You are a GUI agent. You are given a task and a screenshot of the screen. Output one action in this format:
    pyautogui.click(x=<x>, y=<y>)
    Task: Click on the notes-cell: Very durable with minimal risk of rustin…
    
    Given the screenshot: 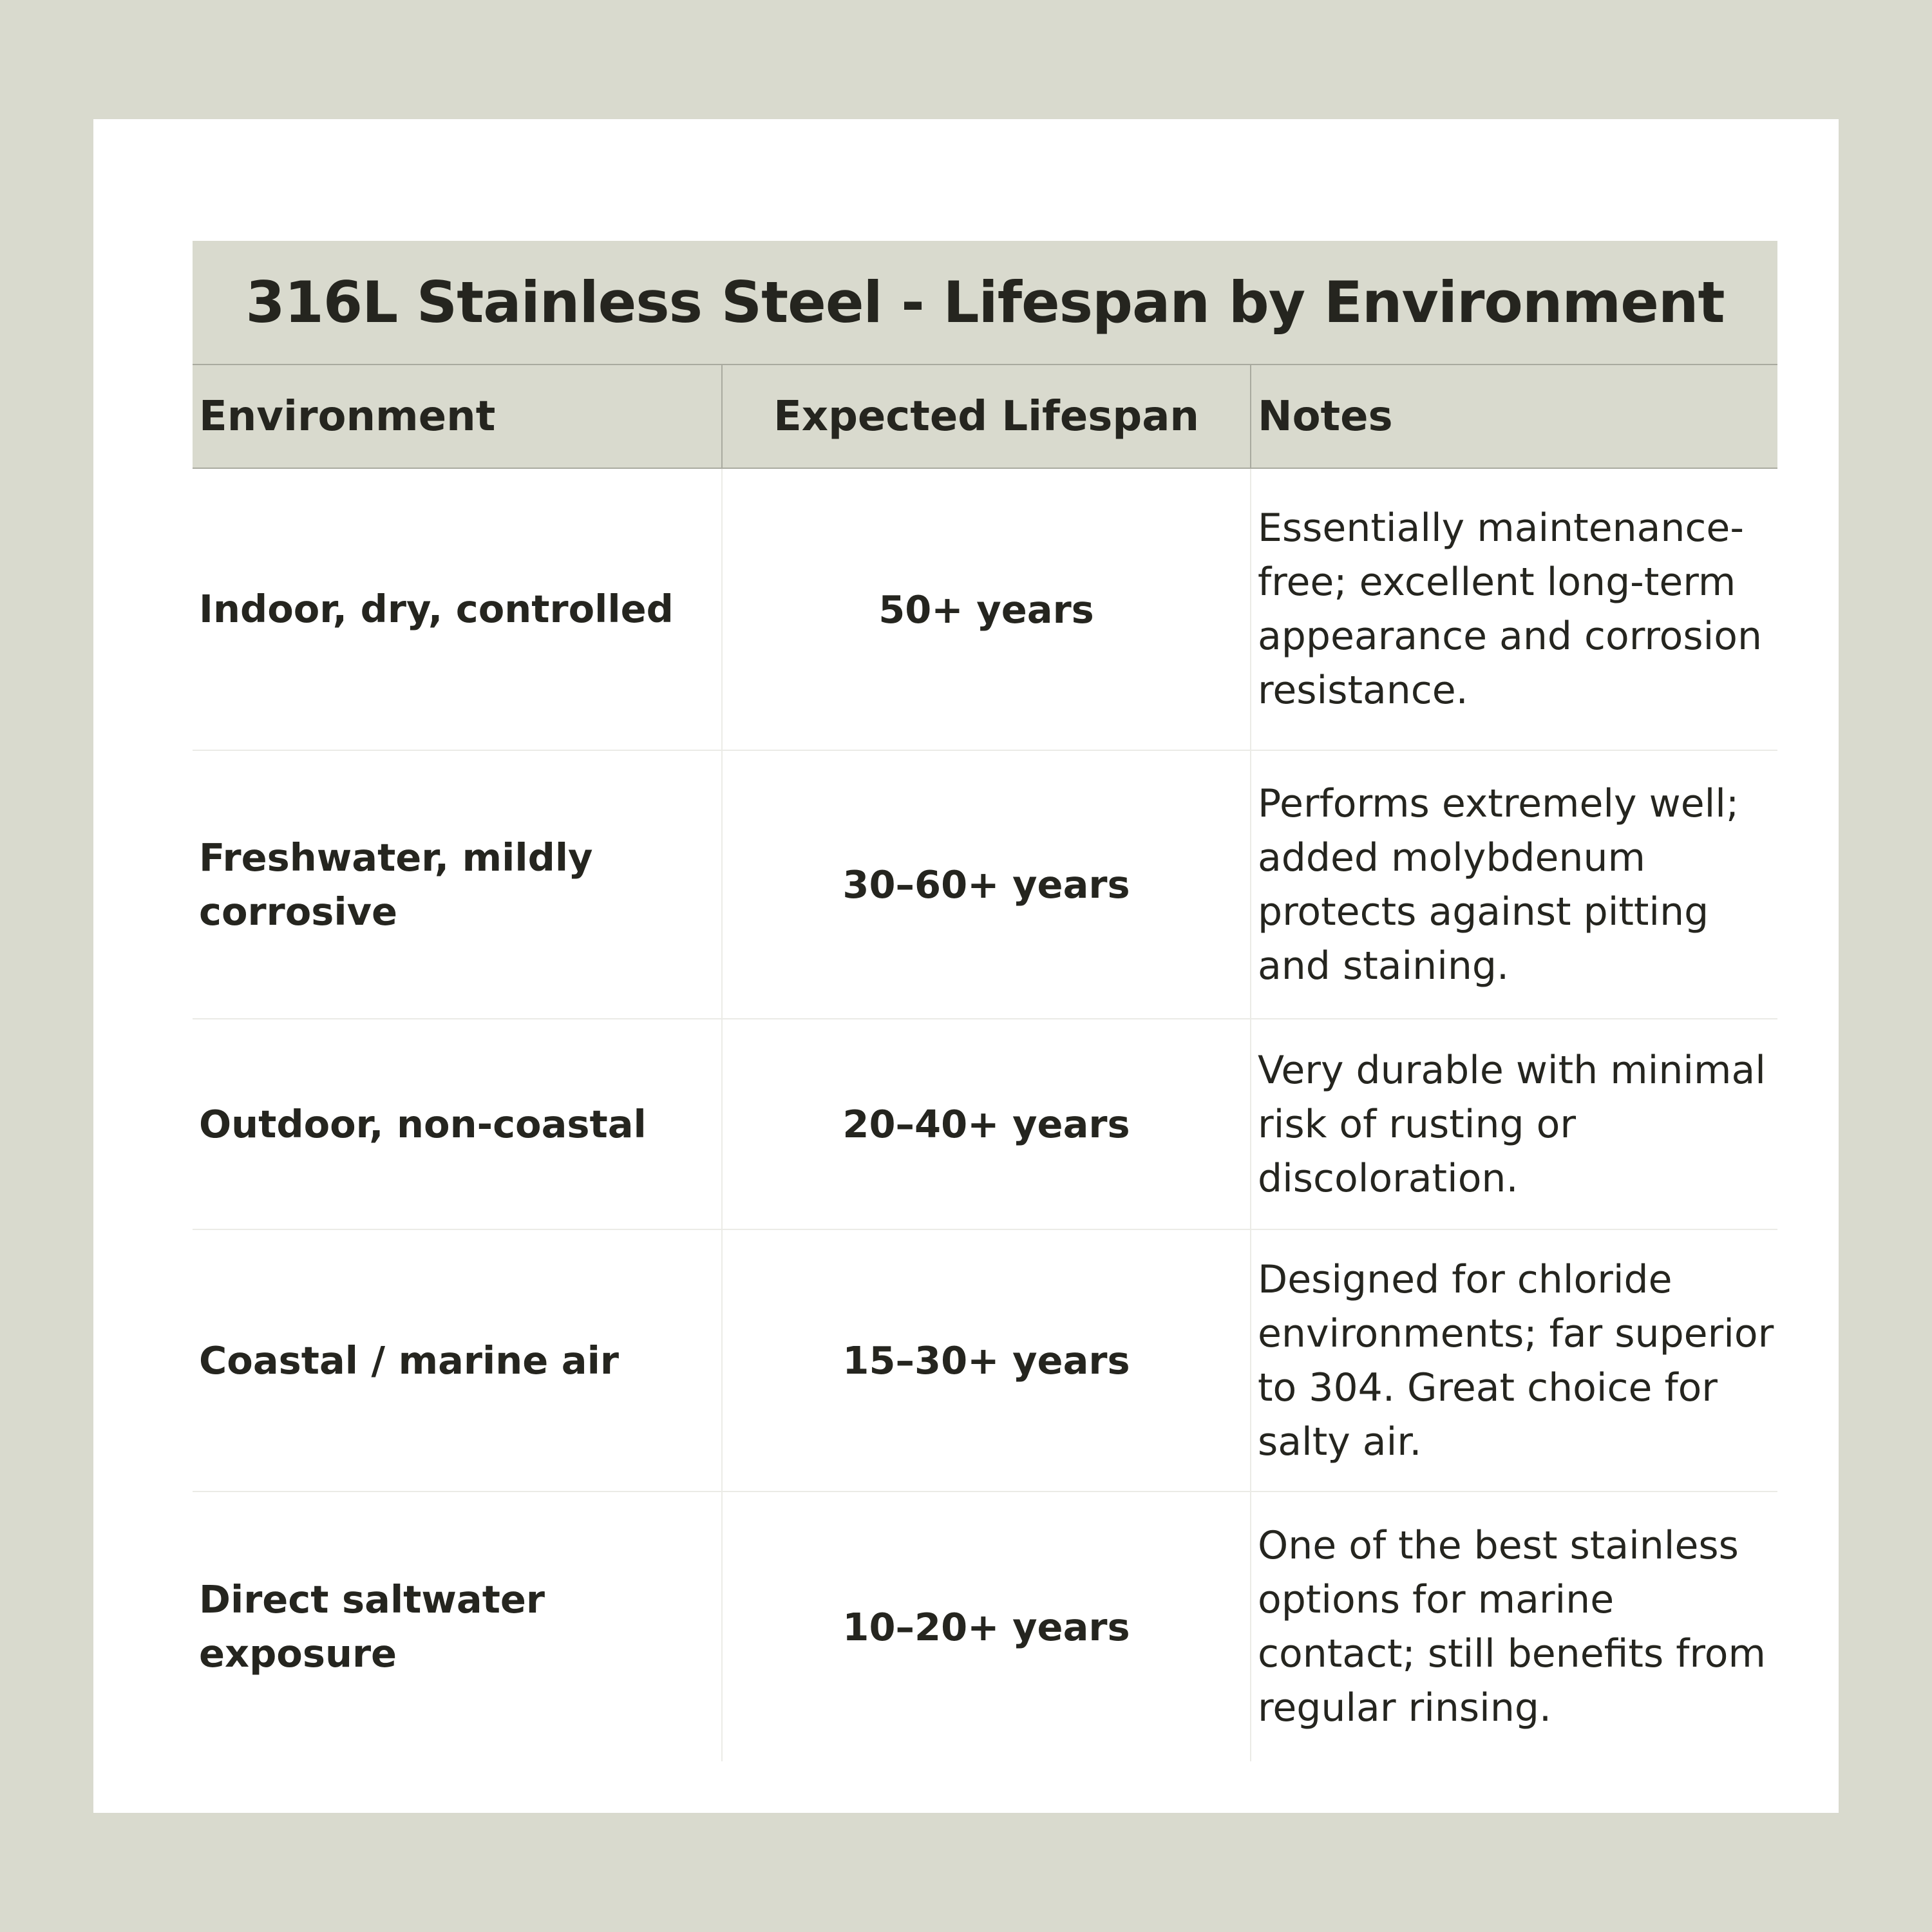 What is the action you would take?
    pyautogui.click(x=1513, y=1124)
    